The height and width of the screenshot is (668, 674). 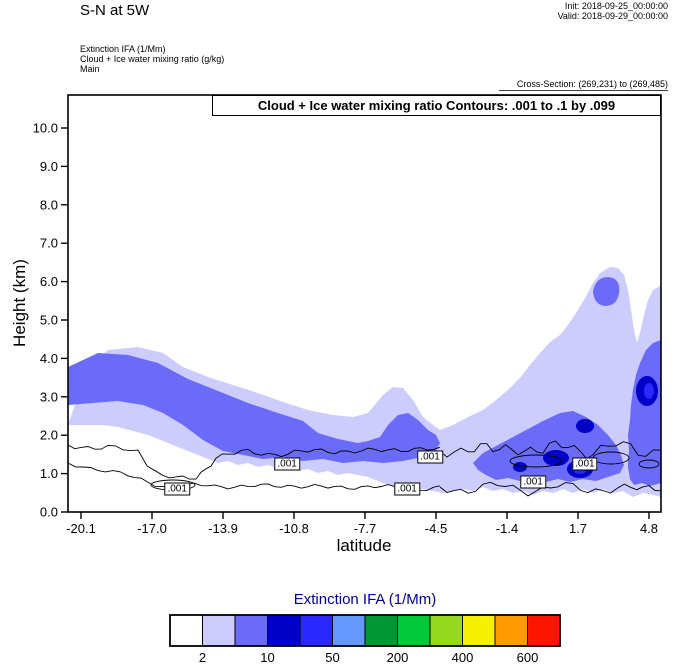 What do you see at coordinates (528, 657) in the screenshot?
I see `colorbar-tick-label: 600` at bounding box center [528, 657].